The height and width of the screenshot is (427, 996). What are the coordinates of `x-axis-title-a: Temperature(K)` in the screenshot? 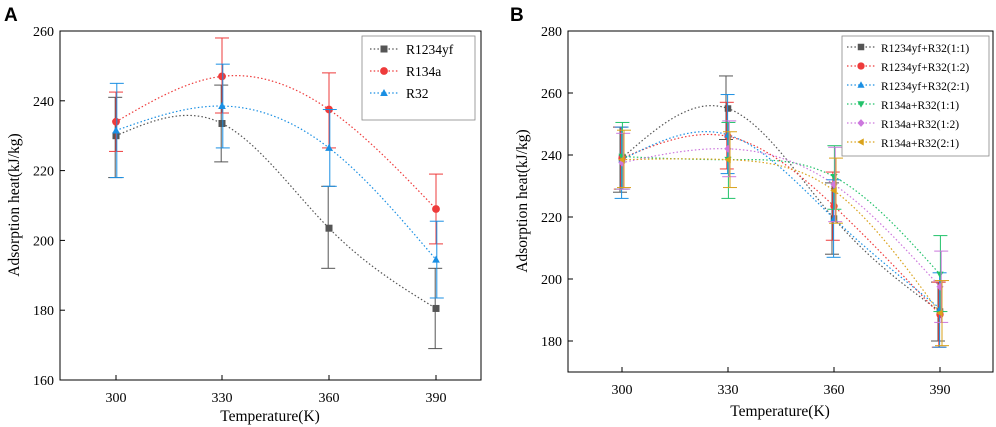 It's located at (270, 416).